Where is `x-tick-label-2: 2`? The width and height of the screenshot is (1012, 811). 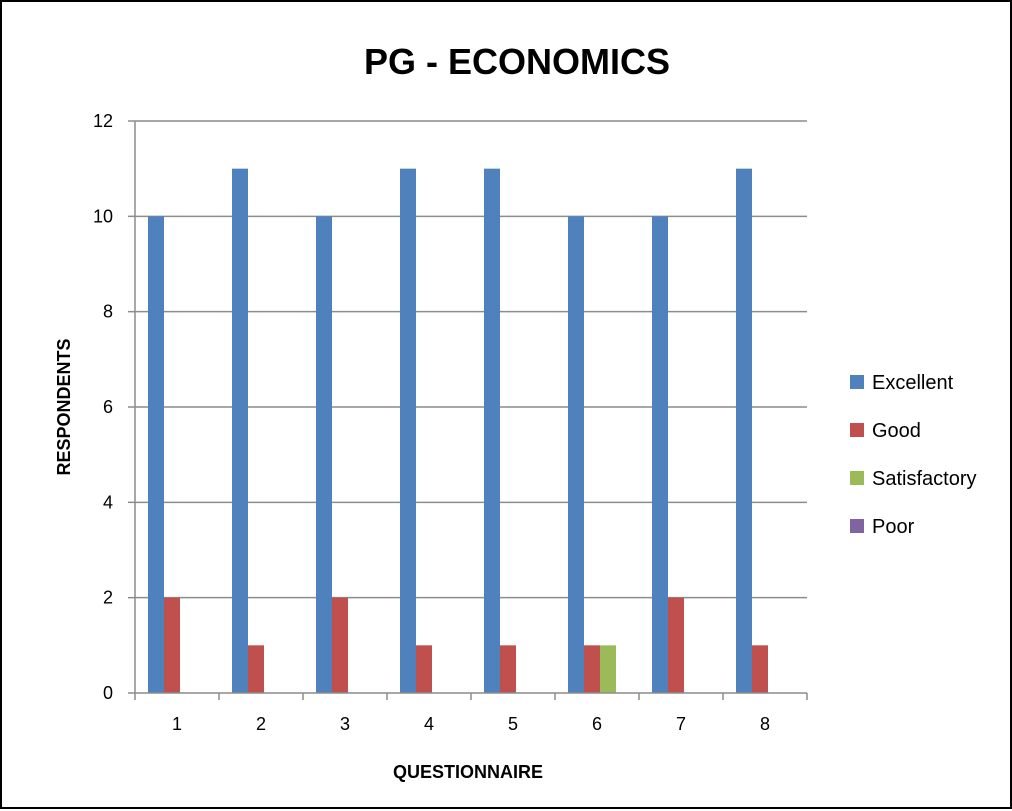
x-tick-label-2: 2 is located at coordinates (261, 724).